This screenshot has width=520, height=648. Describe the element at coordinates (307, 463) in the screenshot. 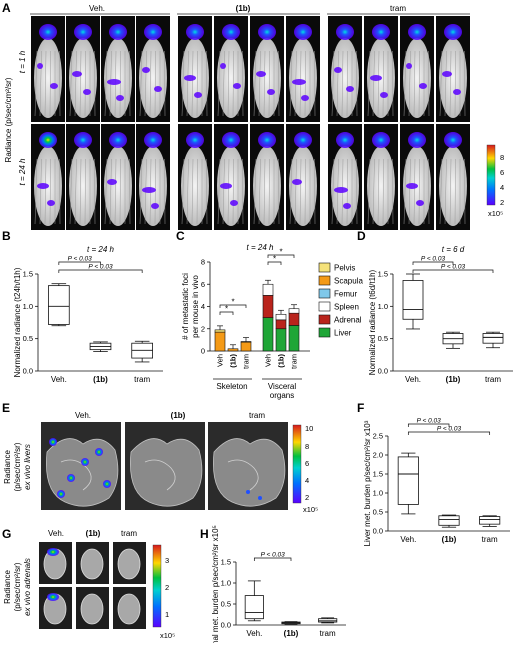

I see `panel-e-cb-tick: 6` at that location.